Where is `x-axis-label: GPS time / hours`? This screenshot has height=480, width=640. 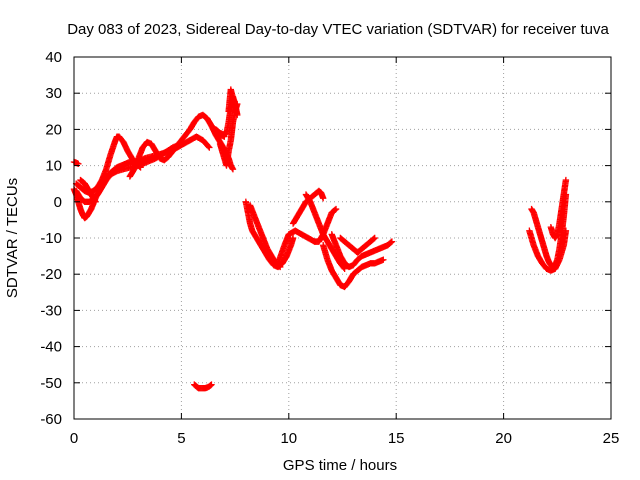
x-axis-label: GPS time / hours is located at coordinates (340, 465).